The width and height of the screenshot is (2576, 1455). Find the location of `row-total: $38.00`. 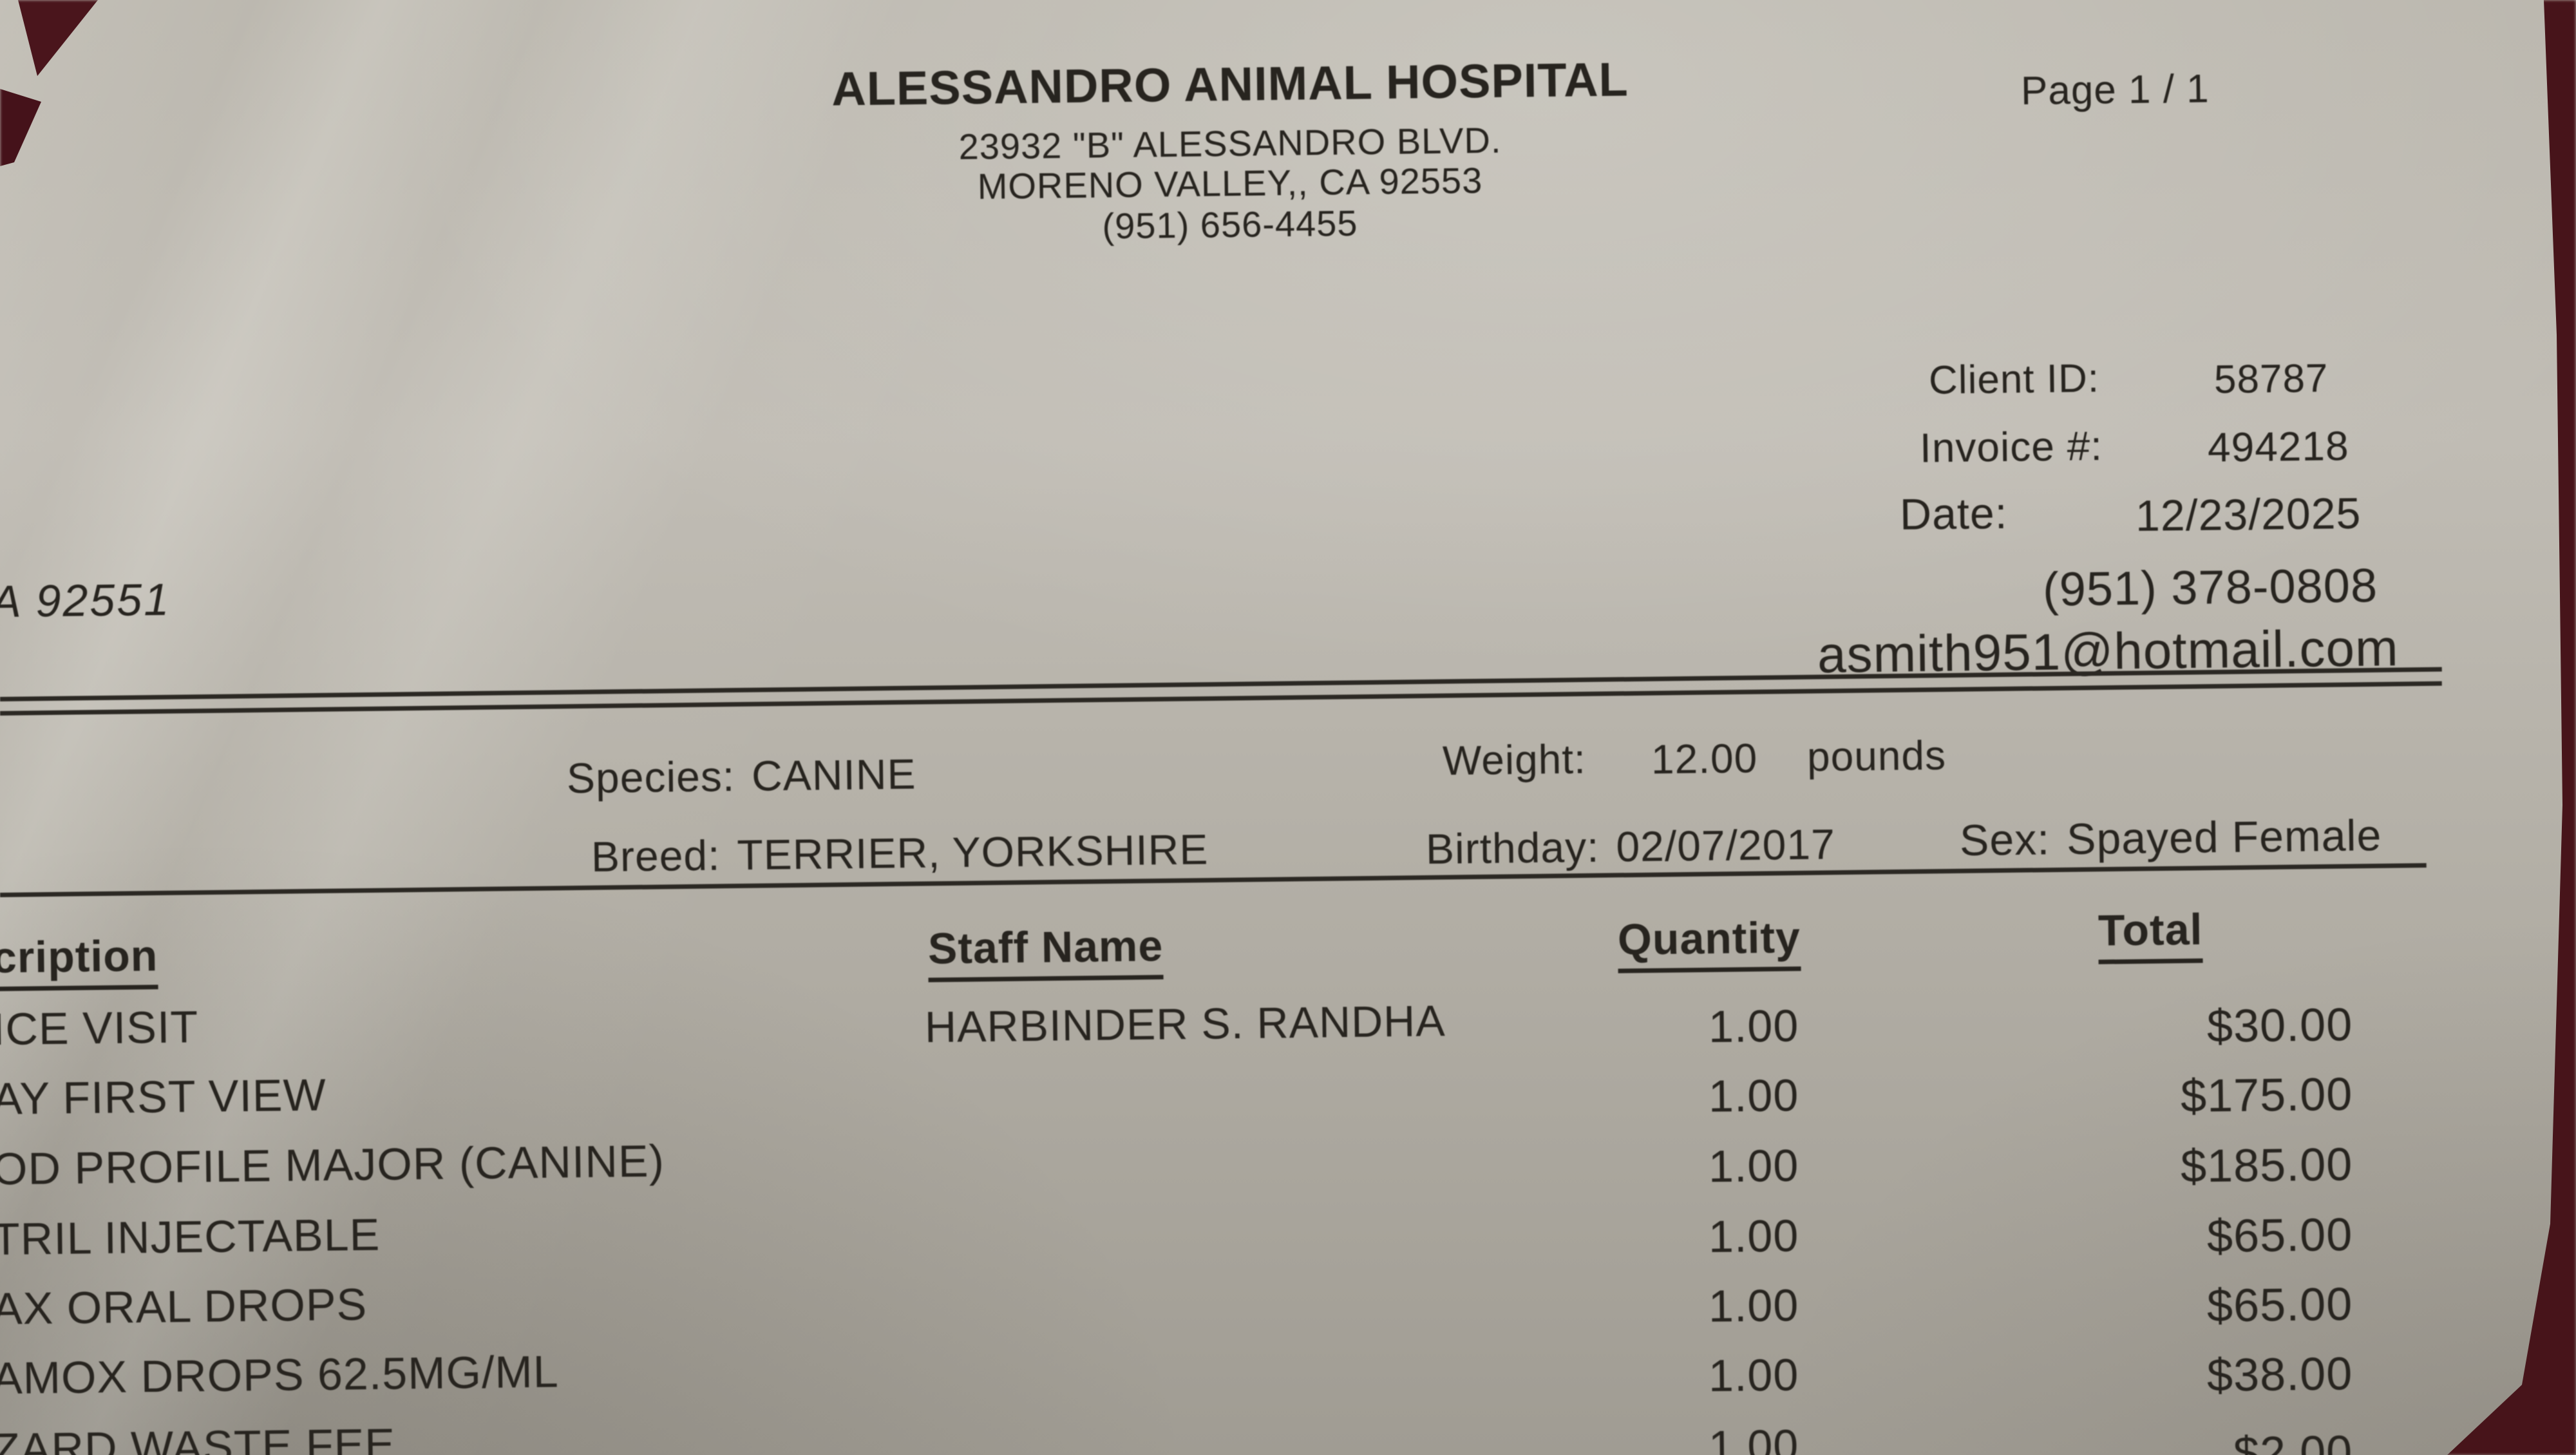

row-total: $38.00 is located at coordinates (2279, 1375).